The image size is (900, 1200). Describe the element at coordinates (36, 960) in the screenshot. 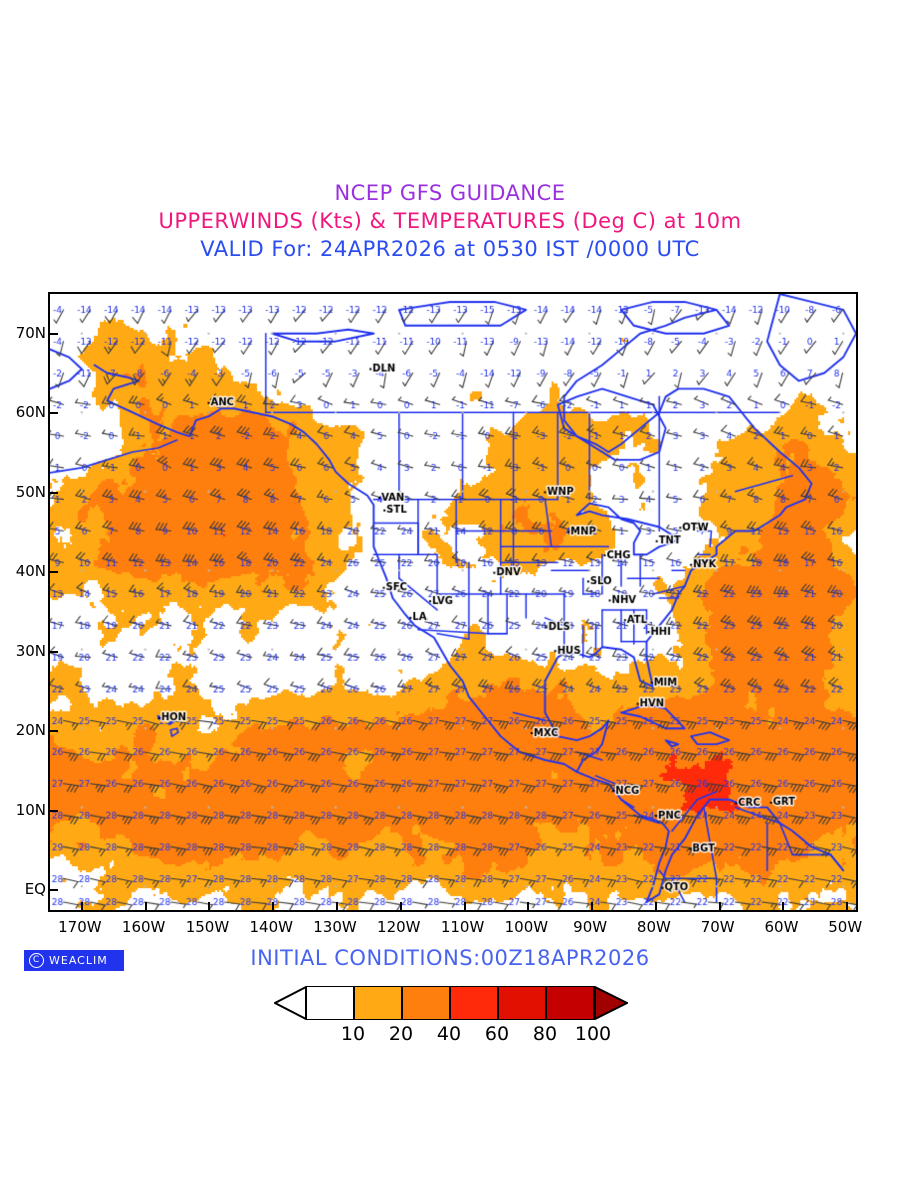

I see `copyright-icon: C` at that location.